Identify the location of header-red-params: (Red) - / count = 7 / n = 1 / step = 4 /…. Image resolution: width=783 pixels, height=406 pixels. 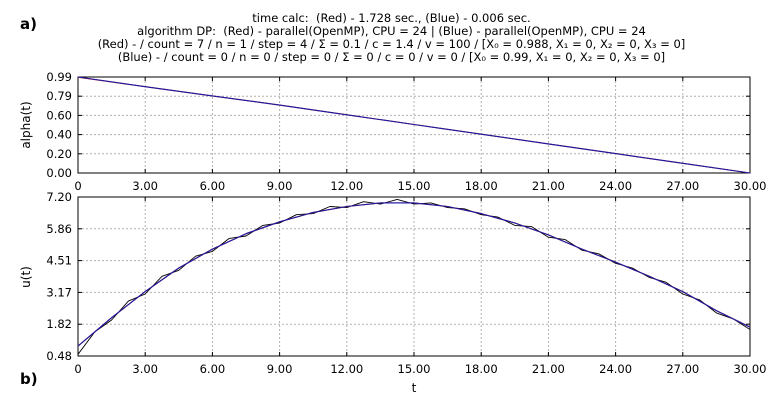
(391, 44).